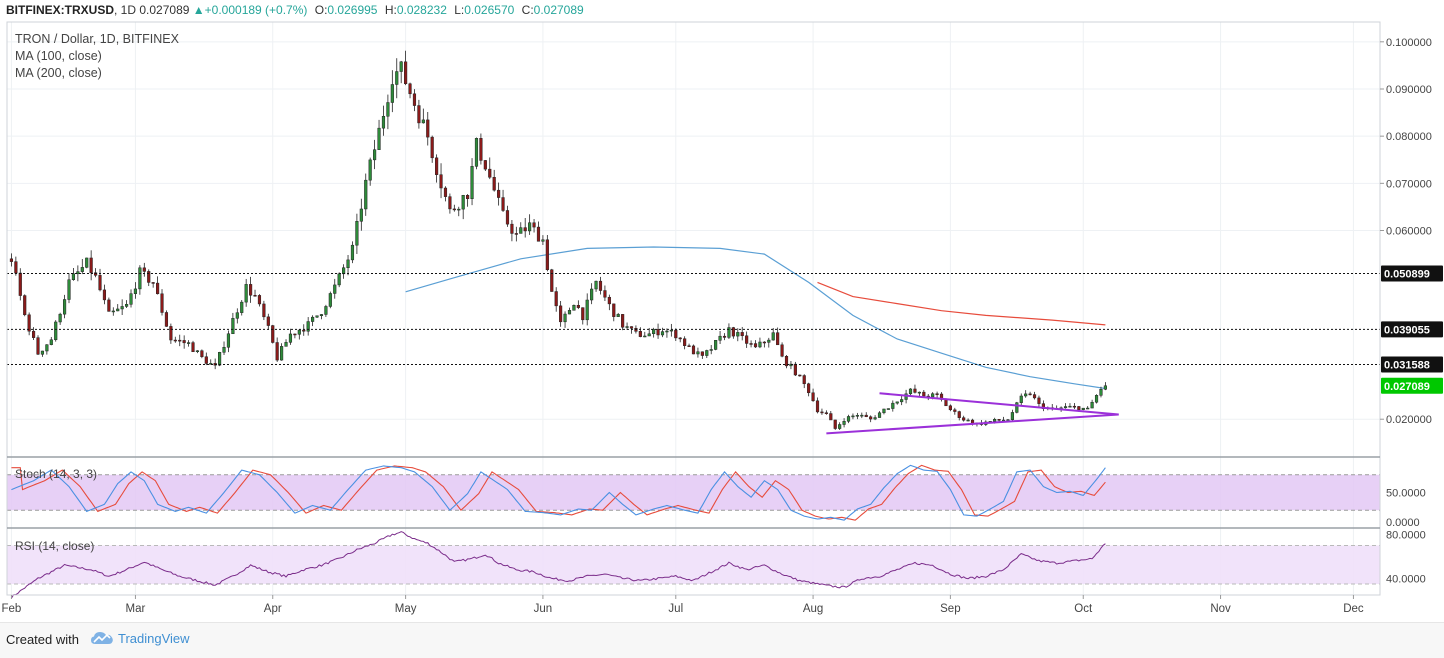  I want to click on stoch-band, so click(693, 492).